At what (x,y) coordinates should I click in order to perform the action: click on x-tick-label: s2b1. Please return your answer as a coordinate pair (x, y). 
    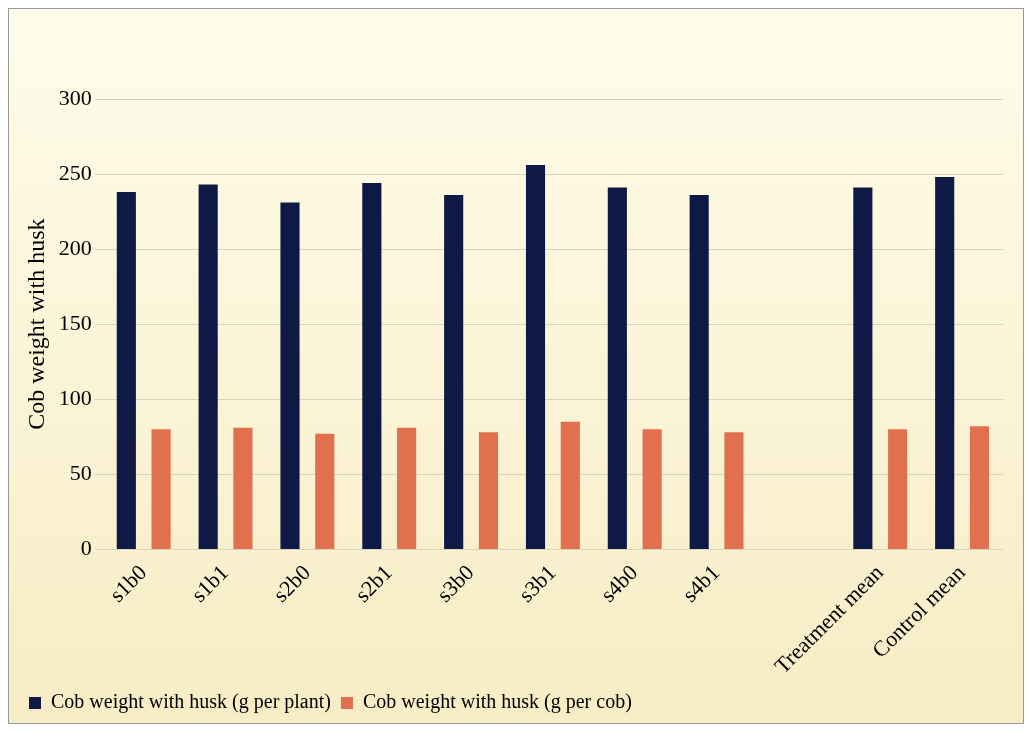
    Looking at the image, I should click on (373, 583).